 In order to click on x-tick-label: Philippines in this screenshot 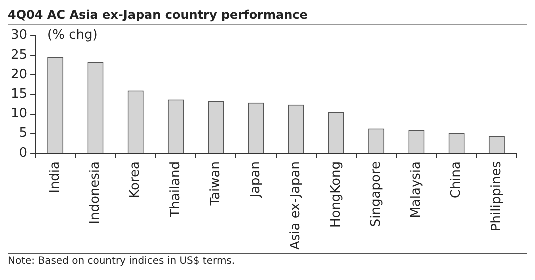, I will do `click(496, 196)`.